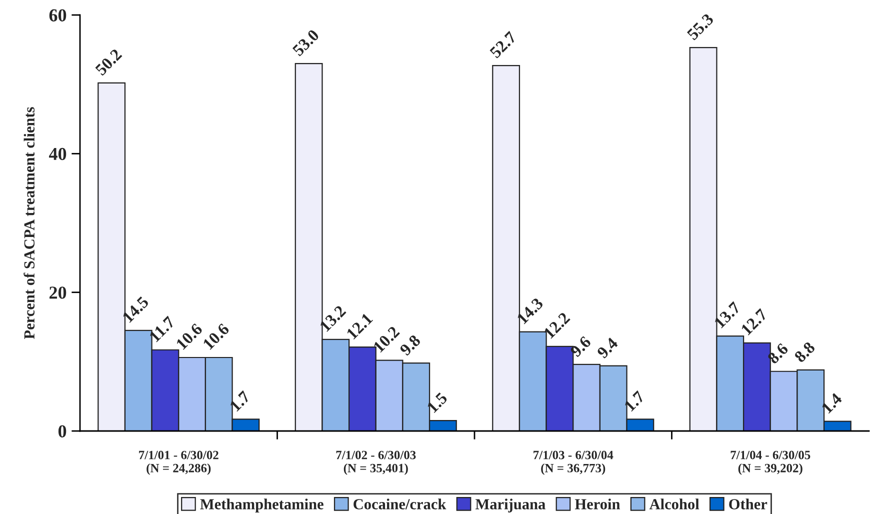 The height and width of the screenshot is (514, 873). Describe the element at coordinates (262, 505) in the screenshot. I see `legend-label: Methamphetamine` at that location.